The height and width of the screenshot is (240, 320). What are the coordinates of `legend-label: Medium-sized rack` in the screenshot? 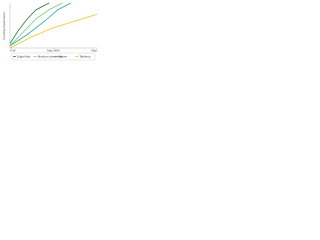 It's located at (51, 56).